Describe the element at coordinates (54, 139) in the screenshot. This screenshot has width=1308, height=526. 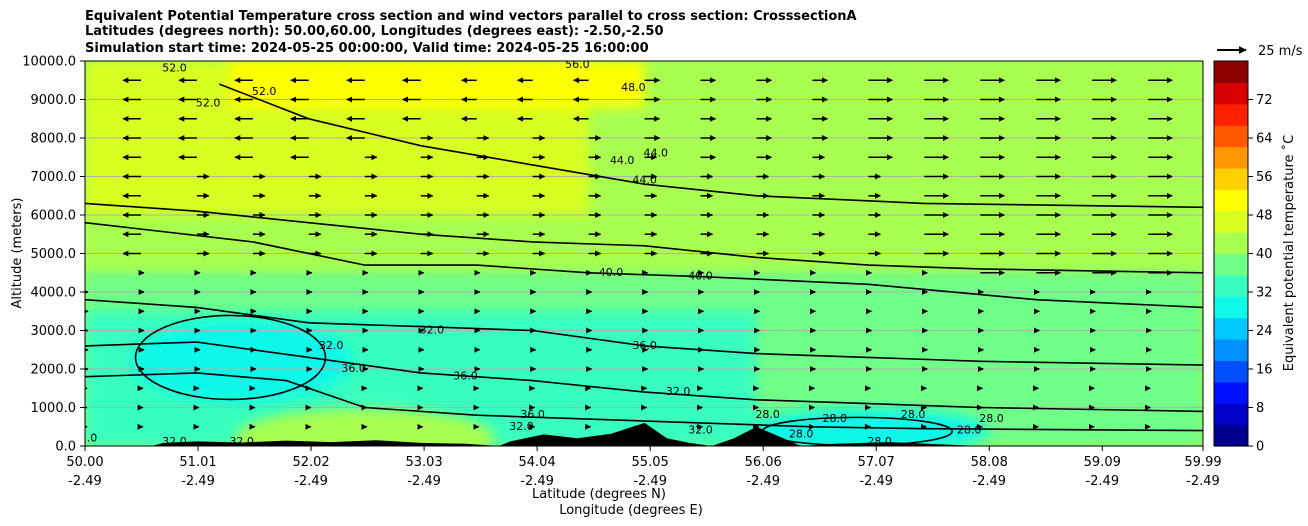
I see `y-tick-label-8: 8000.0` at that location.